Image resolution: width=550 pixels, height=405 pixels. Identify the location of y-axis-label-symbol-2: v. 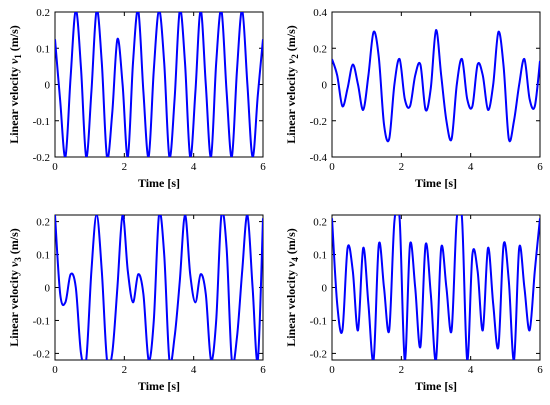
(291, 61).